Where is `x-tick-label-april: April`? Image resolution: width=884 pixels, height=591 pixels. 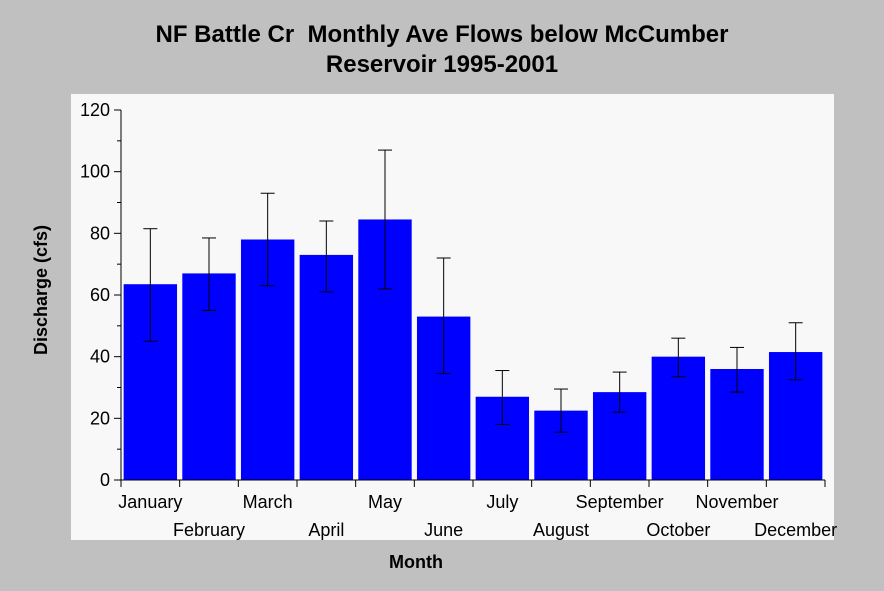
x-tick-label-april: April is located at coordinates (326, 530).